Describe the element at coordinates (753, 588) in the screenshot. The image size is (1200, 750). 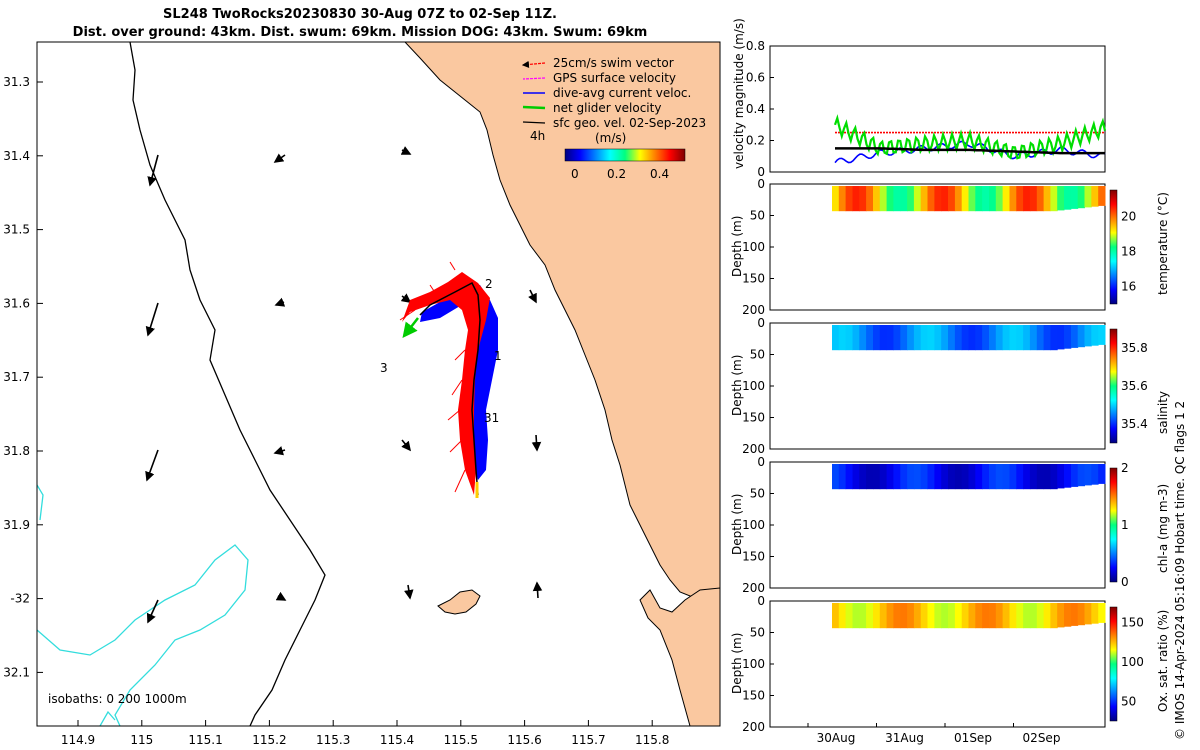
I see `depth-tick-label: 200` at that location.